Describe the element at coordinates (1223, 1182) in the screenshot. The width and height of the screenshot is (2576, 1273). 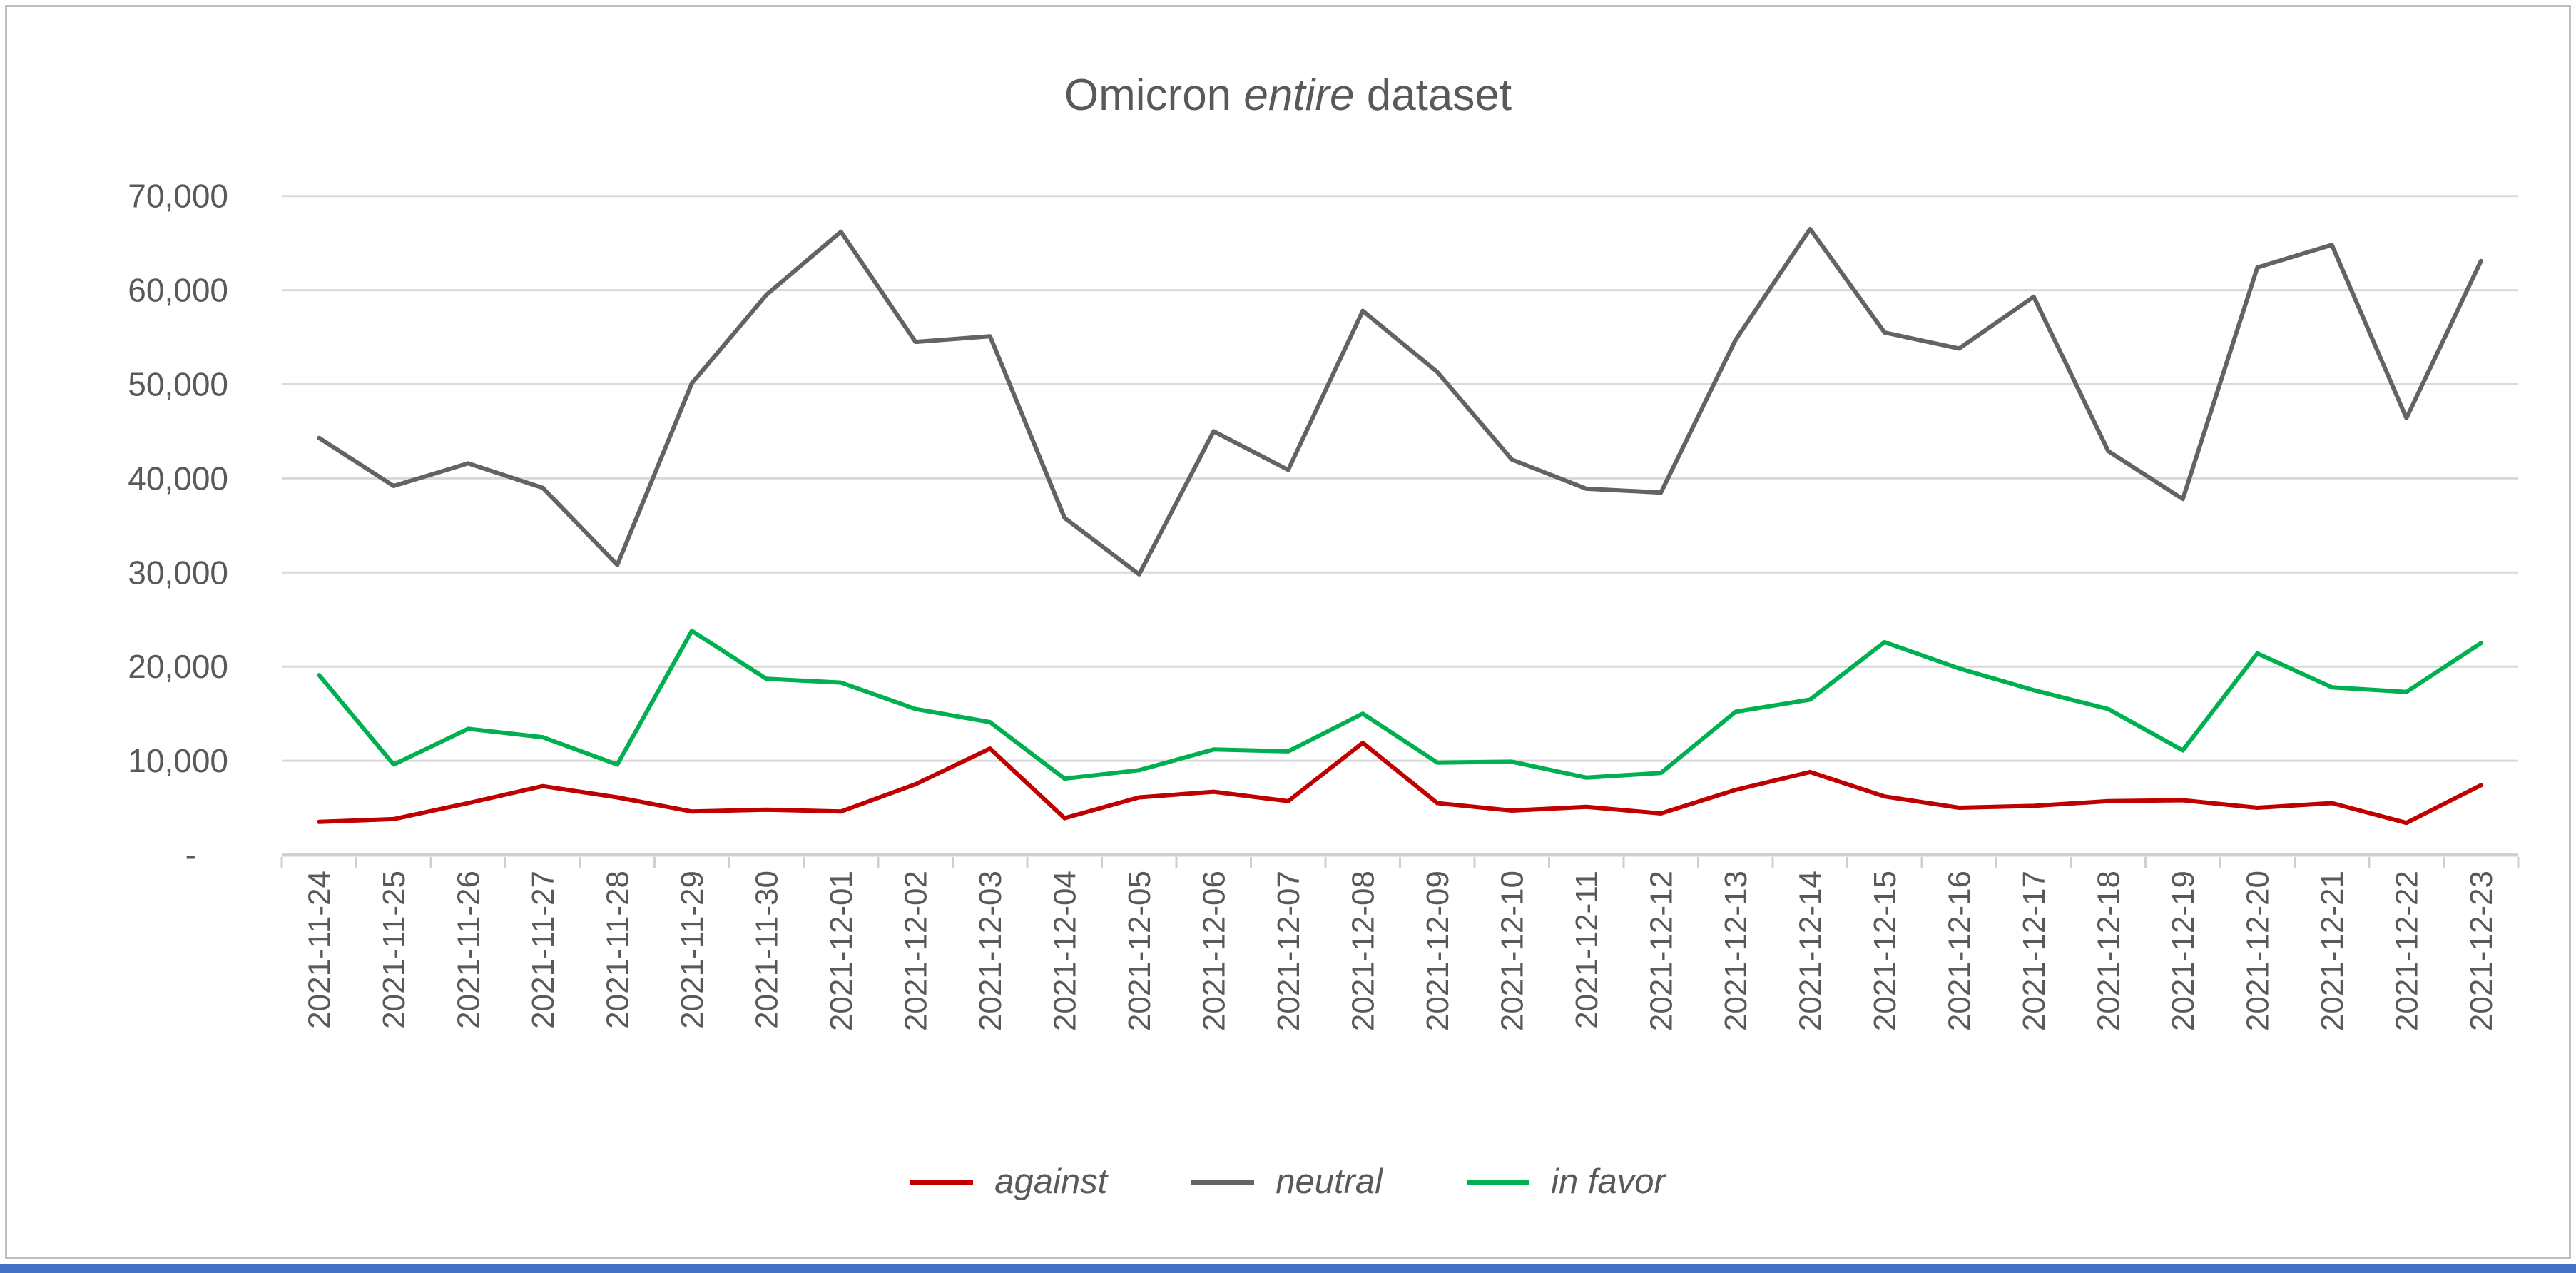
I see `legend-line-swatch-neutral` at that location.